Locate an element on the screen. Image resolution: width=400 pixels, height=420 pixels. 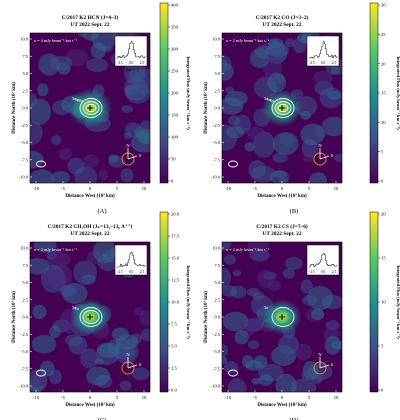
panel-caption: (B) is located at coordinates (294, 211).